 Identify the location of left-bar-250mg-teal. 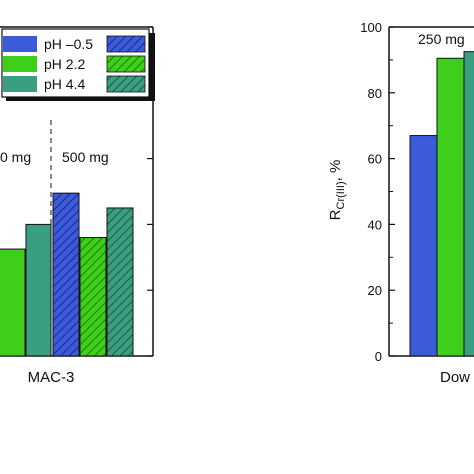
(38, 290).